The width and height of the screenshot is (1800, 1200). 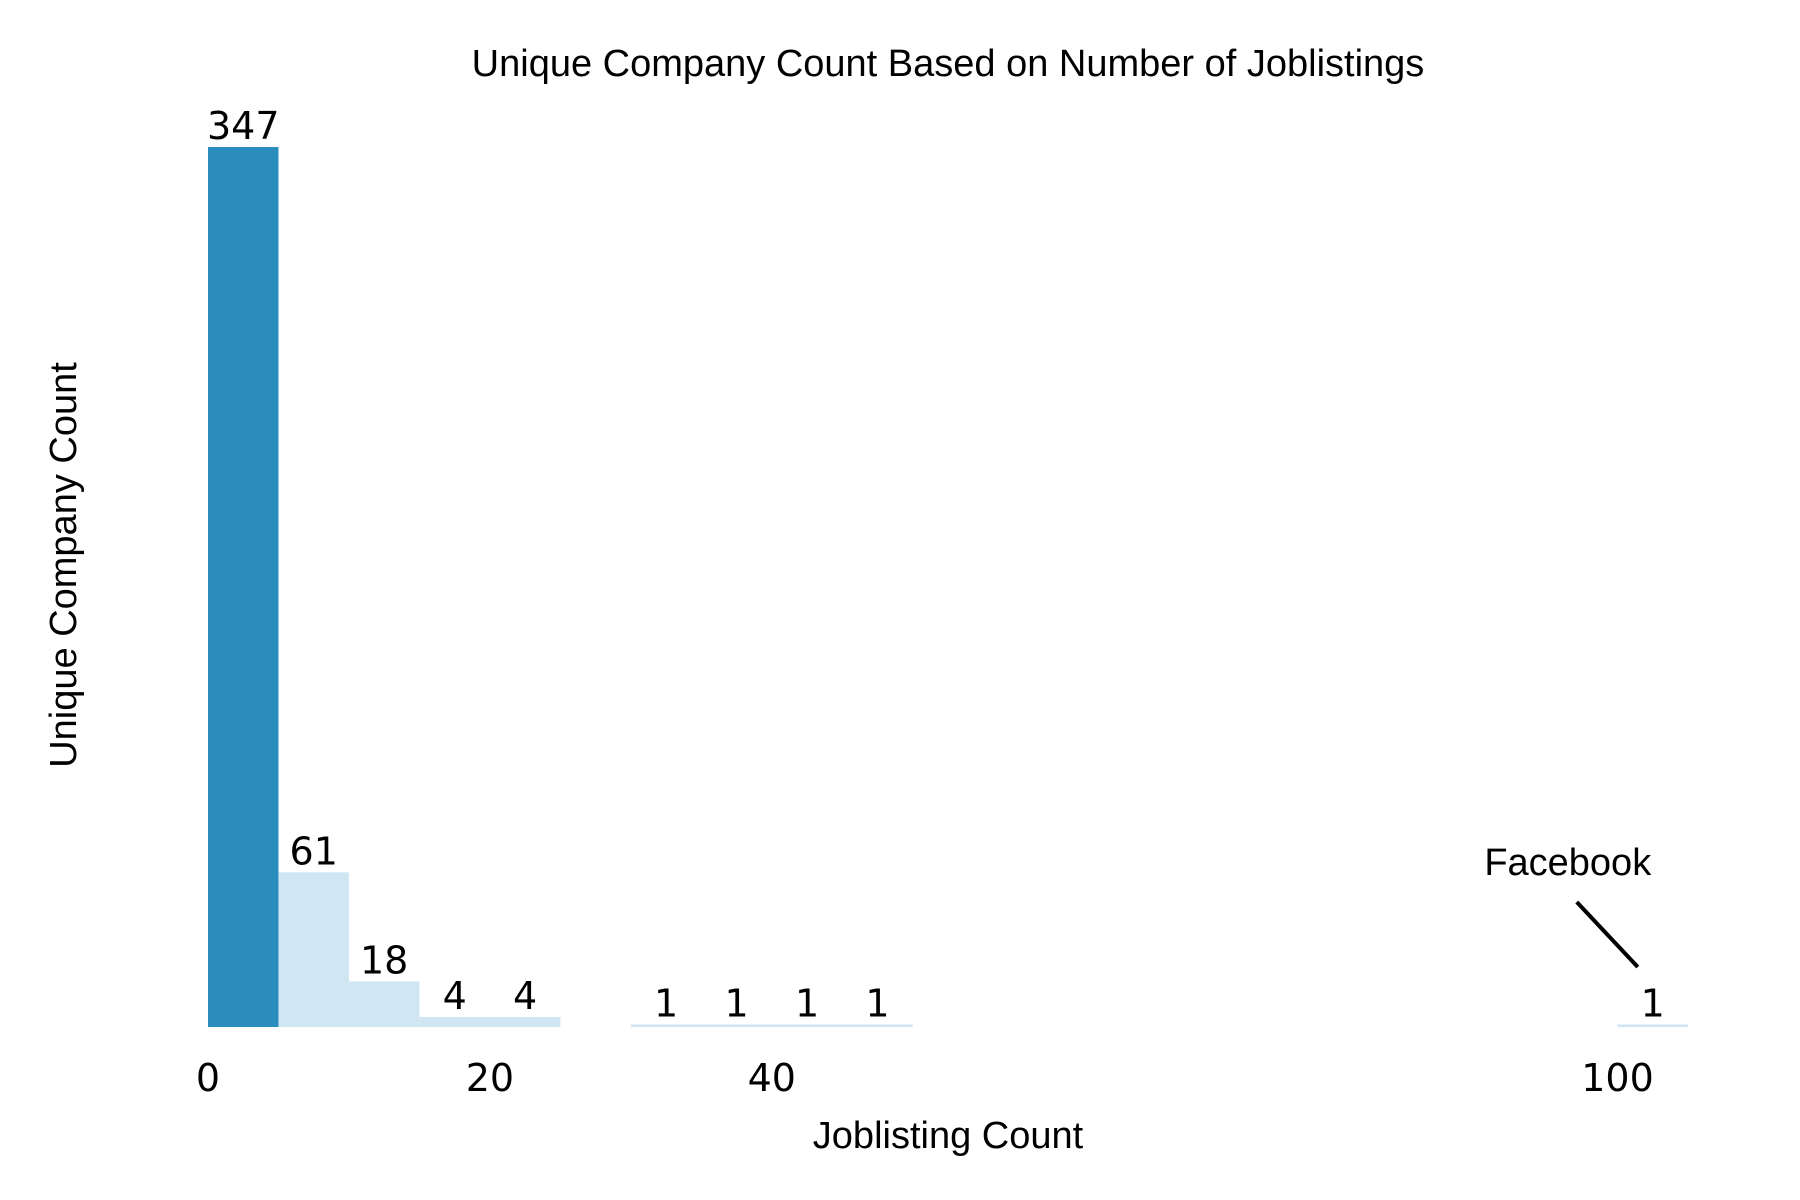 What do you see at coordinates (384, 960) in the screenshot?
I see `bar-value-label: 18` at bounding box center [384, 960].